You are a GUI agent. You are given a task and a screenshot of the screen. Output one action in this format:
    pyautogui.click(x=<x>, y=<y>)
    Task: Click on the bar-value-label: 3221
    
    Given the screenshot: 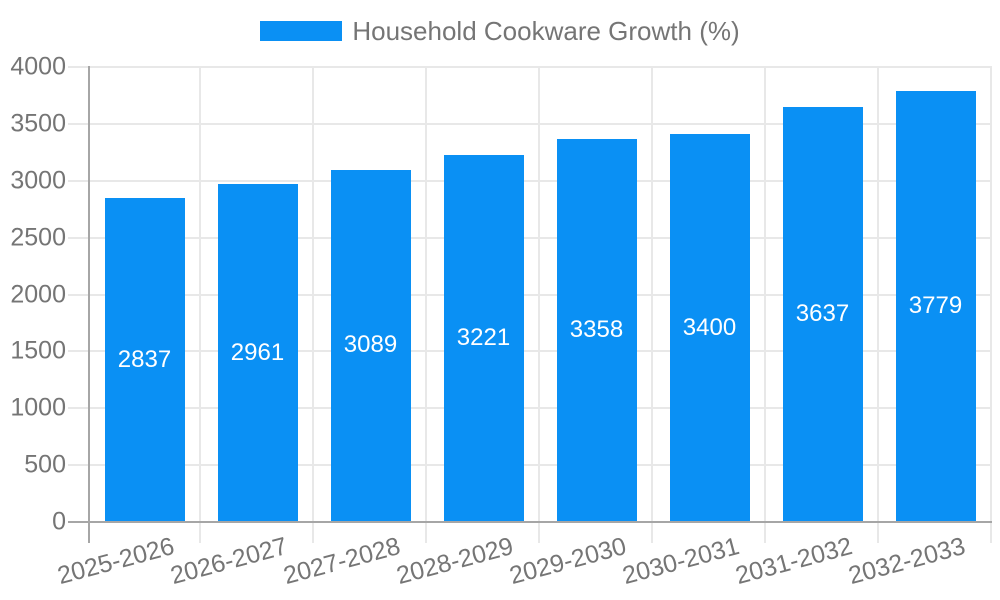 What is the action you would take?
    pyautogui.click(x=483, y=337)
    